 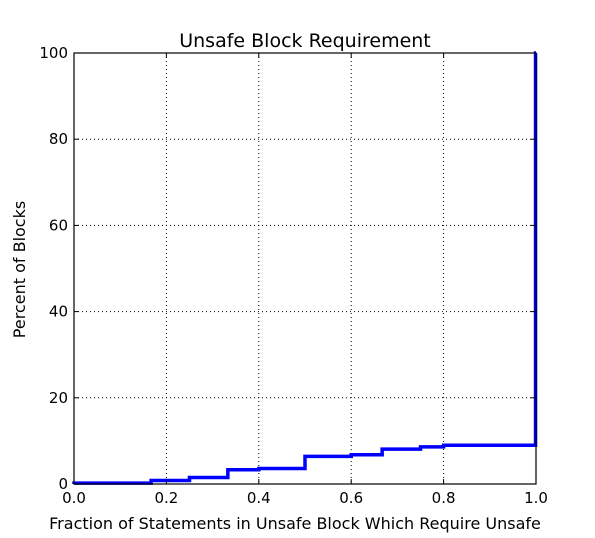 What do you see at coordinates (19, 269) in the screenshot?
I see `y-axis-label: Percent of Blocks` at bounding box center [19, 269].